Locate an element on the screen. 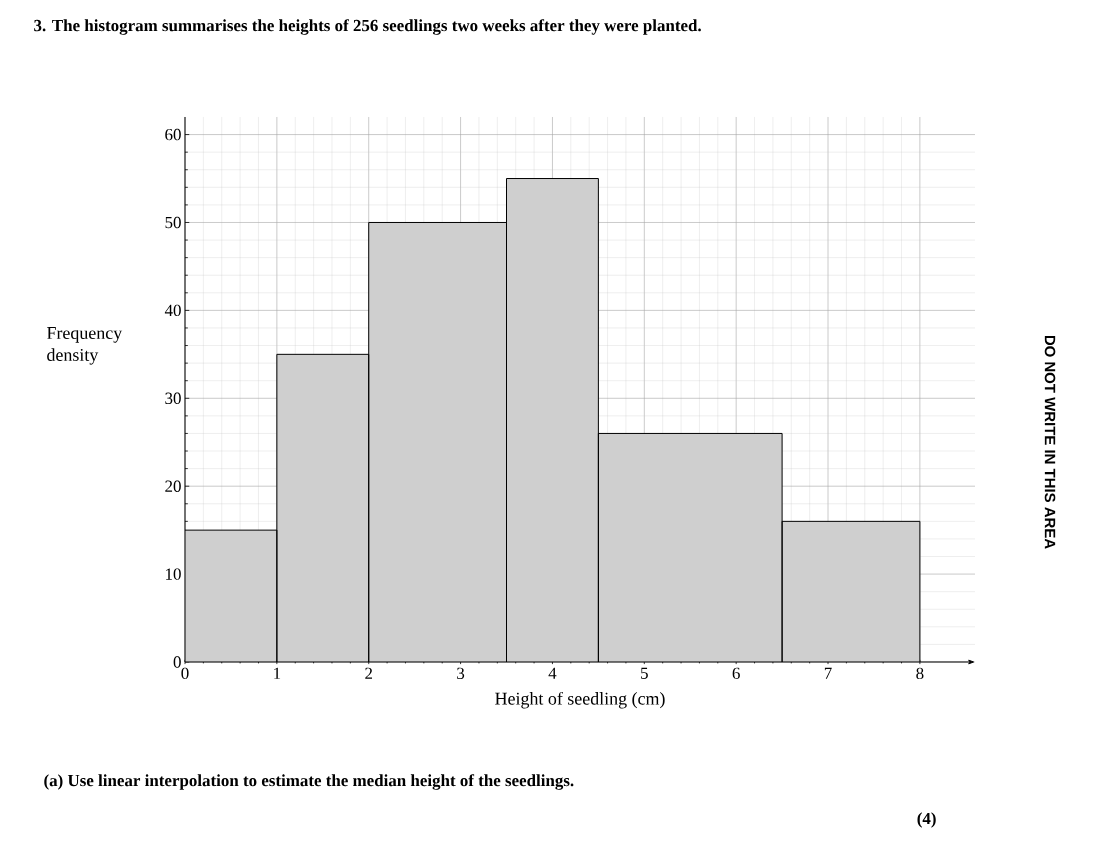 The image size is (1112, 842). text: DO NOT WRITE IN THIS AREA is located at coordinates (1050, 442).